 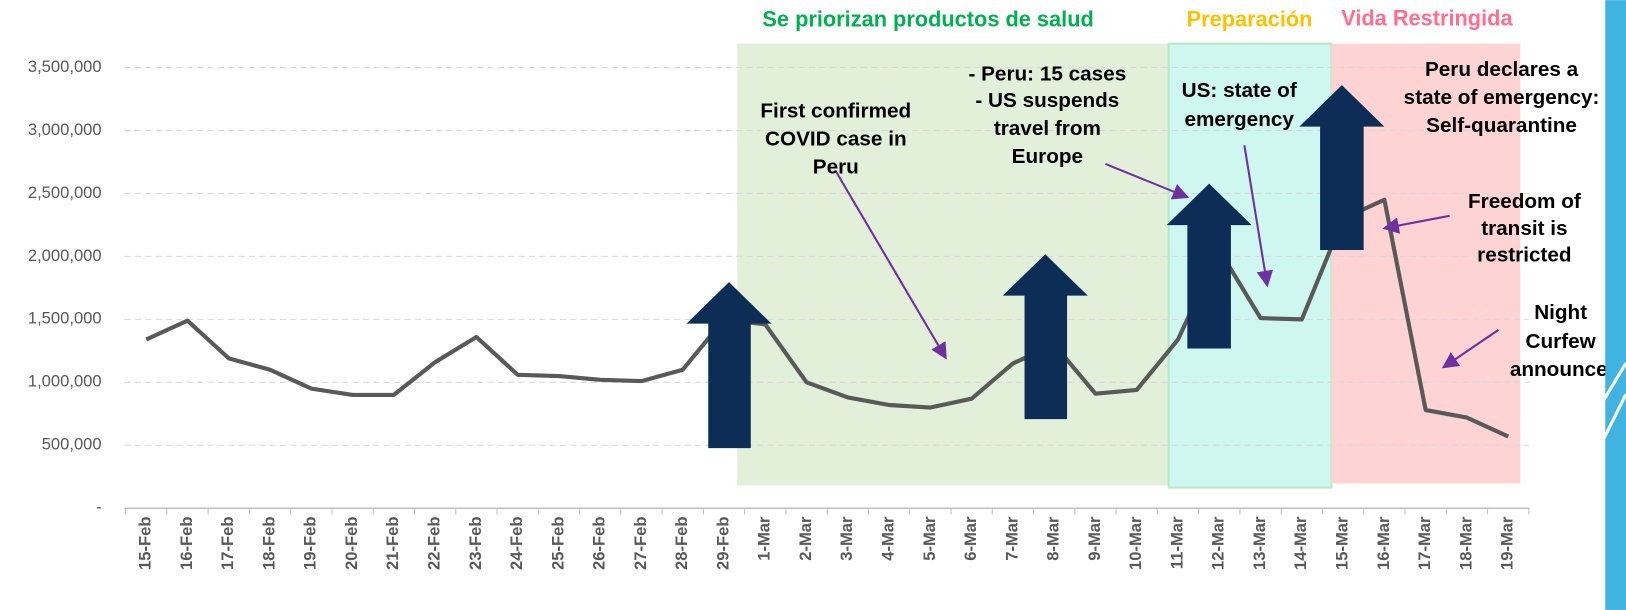 I want to click on x-tick-label: 17-Feb, so click(x=227, y=543).